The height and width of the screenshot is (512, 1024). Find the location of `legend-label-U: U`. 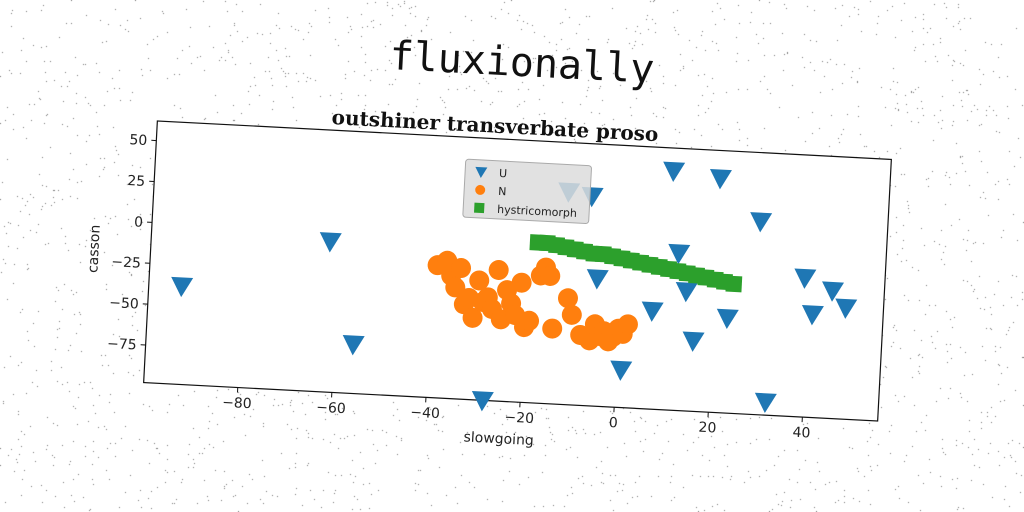

legend-label-U: U is located at coordinates (503, 173).